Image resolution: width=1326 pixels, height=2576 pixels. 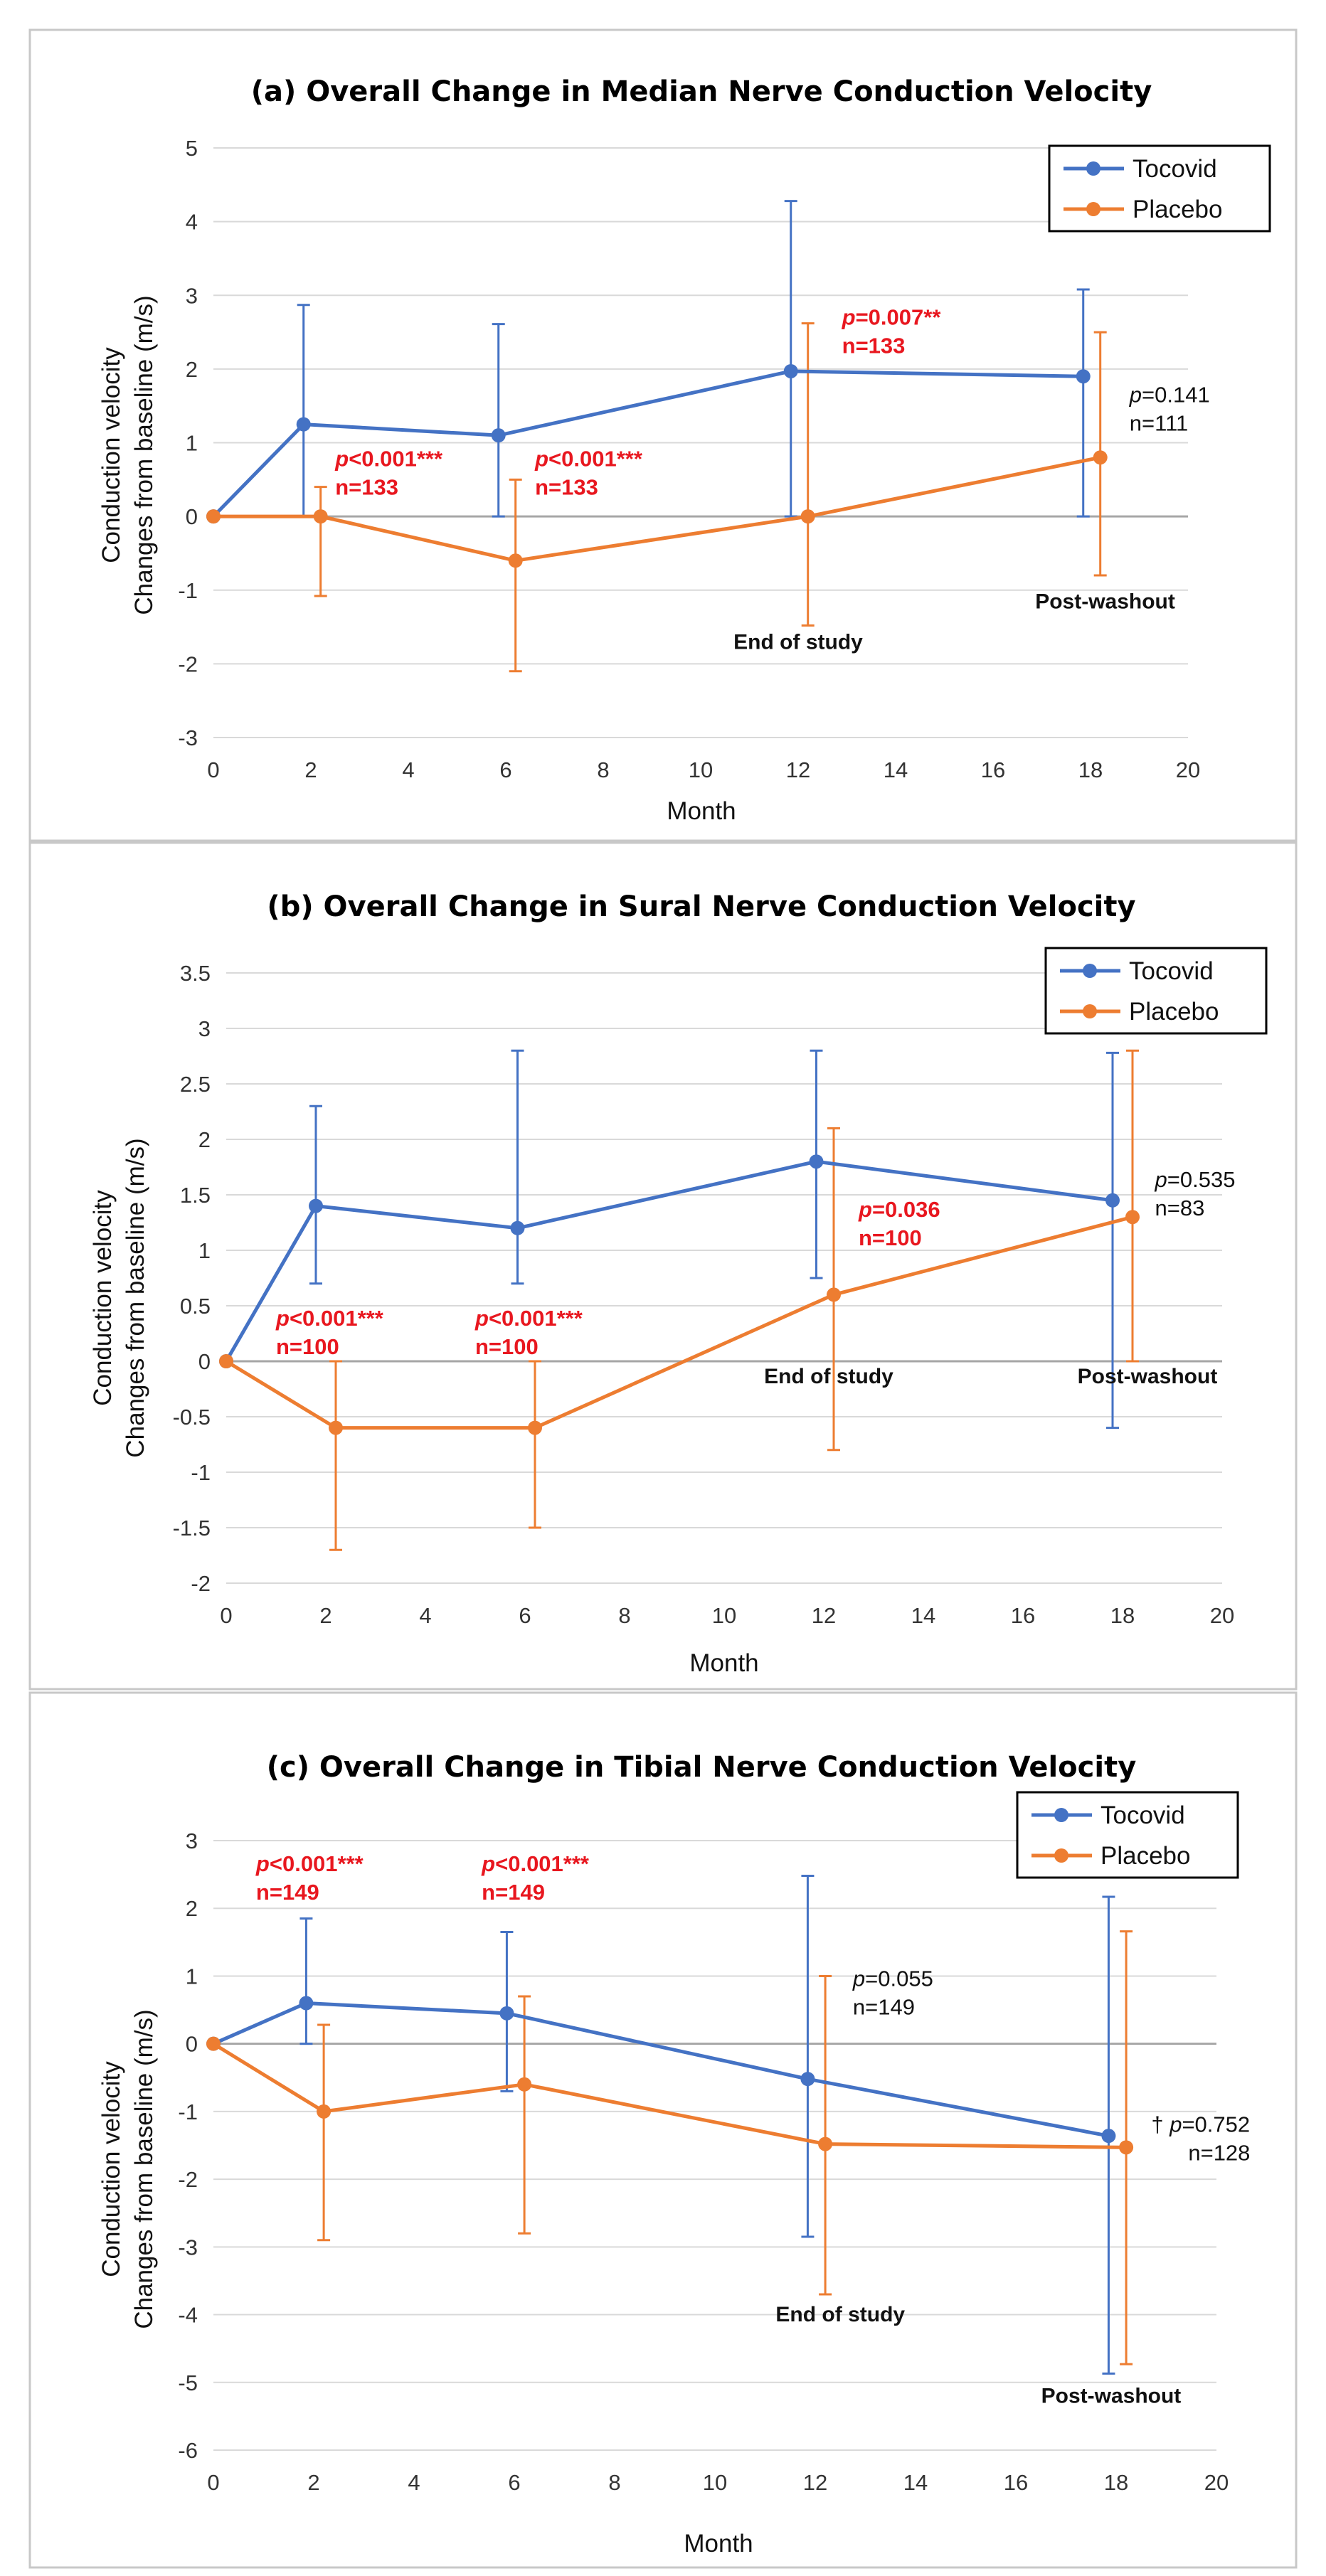 What do you see at coordinates (723, 1663) in the screenshot?
I see `panel-b-xlabel: Month` at bounding box center [723, 1663].